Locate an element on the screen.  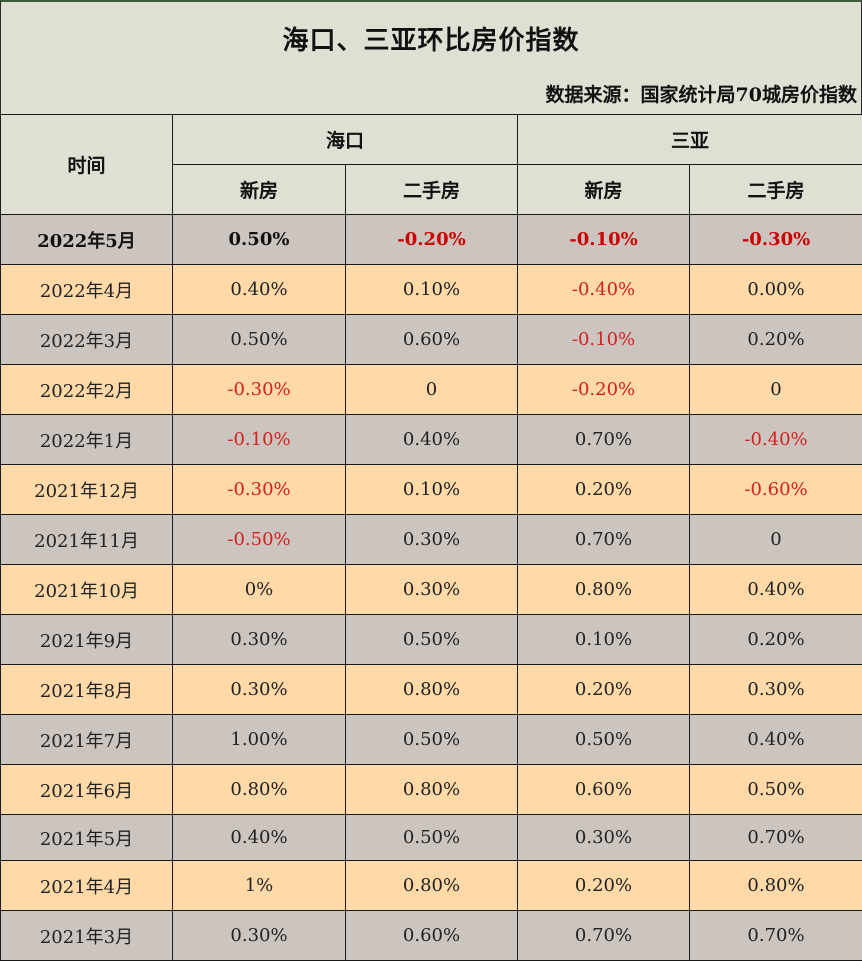
sanya-used-cell: -0.60% is located at coordinates (775, 489).